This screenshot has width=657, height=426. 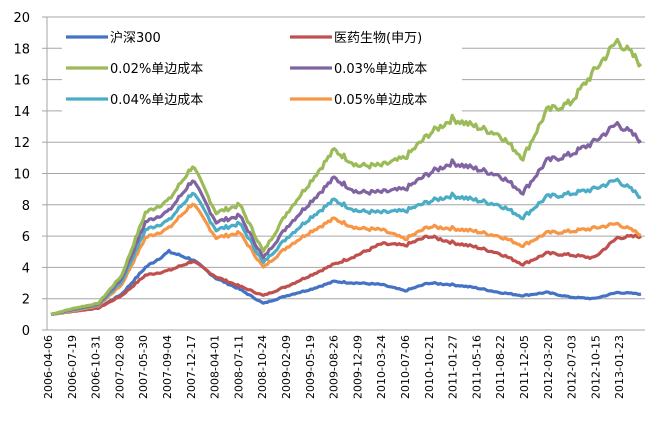 I want to click on x-tick-label: 2011-05-16, so click(x=476, y=367).